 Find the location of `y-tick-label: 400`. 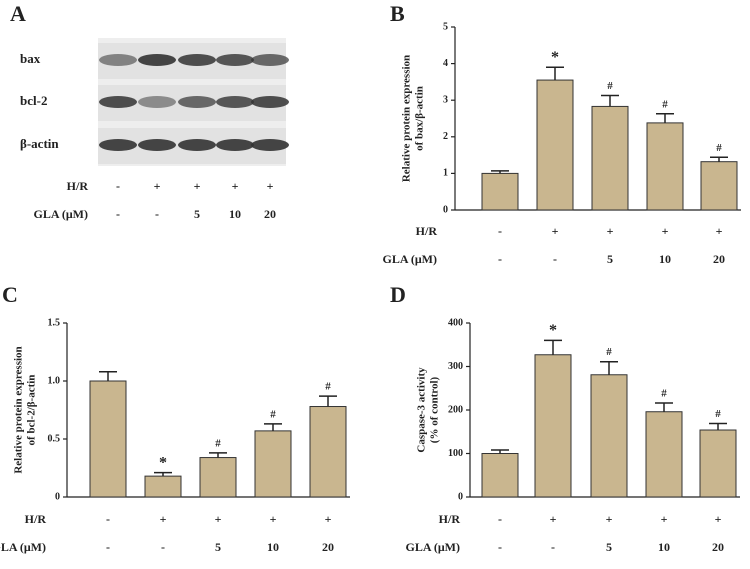

y-tick-label: 400 is located at coordinates (455, 322).